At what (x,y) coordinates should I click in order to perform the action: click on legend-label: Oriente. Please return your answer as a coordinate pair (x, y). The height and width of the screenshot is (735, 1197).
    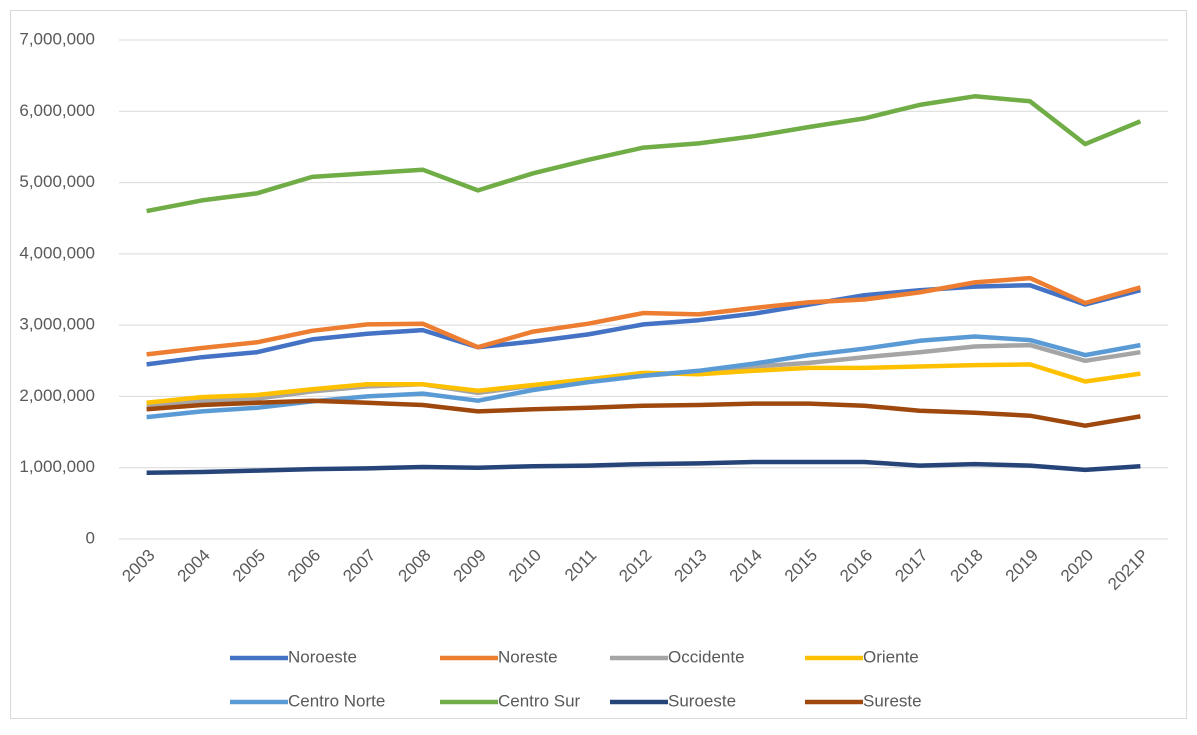
    Looking at the image, I should click on (891, 656).